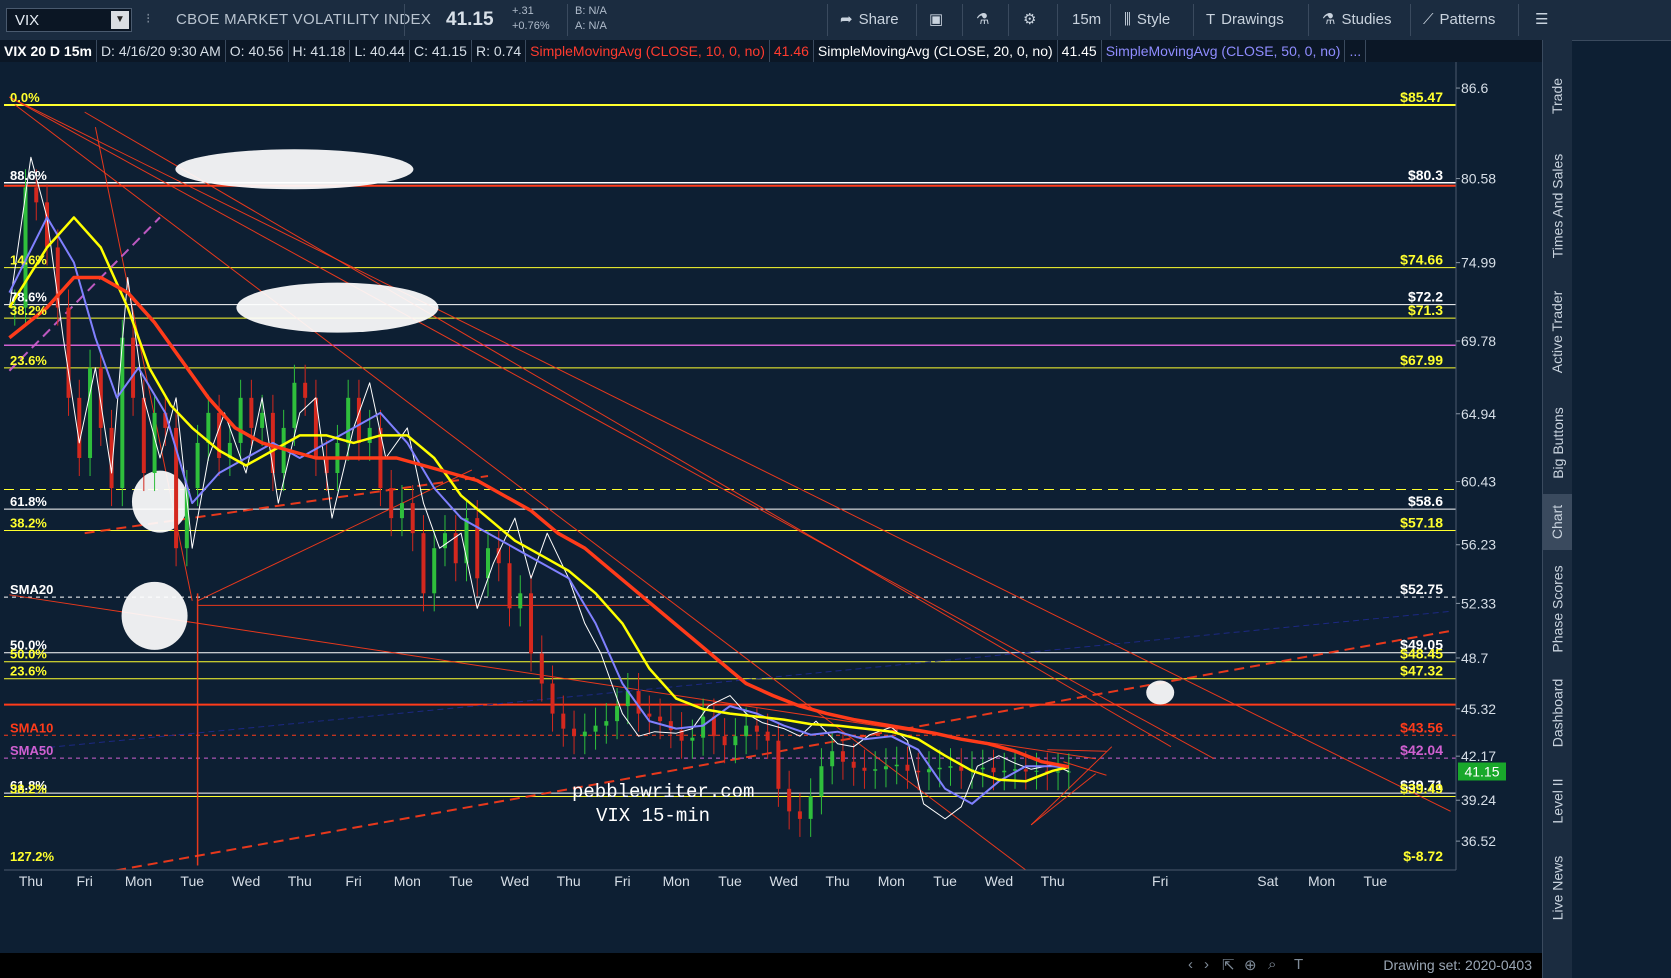 The height and width of the screenshot is (978, 1671). Describe the element at coordinates (1421, 727) in the screenshot. I see `level-right-label: $43.56` at that location.